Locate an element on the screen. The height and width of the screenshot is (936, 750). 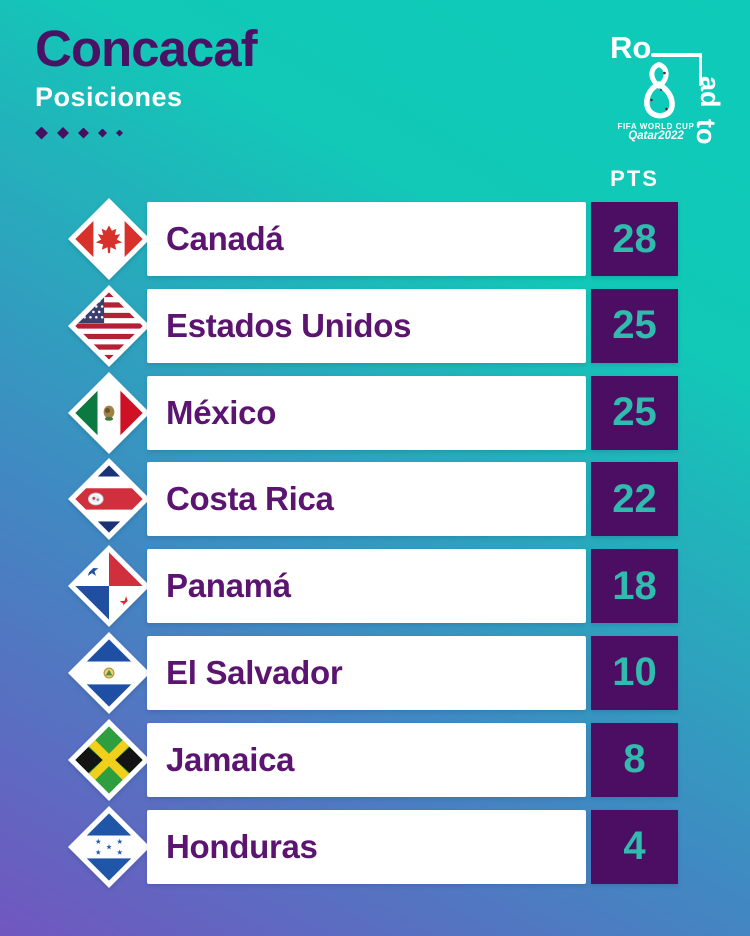
team-name-bar: Honduras is located at coordinates (366, 846).